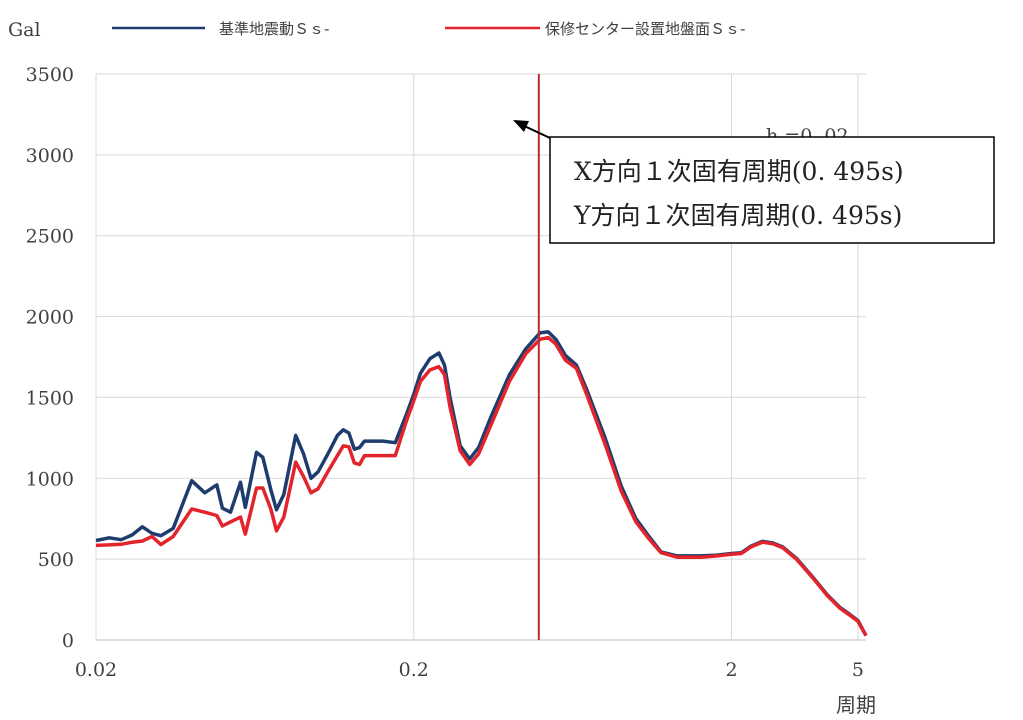 This screenshot has height=720, width=1023. What do you see at coordinates (645, 29) in the screenshot?
I see `legend-label-series-2: 保修センター設置地盤面Ｓｓ-` at bounding box center [645, 29].